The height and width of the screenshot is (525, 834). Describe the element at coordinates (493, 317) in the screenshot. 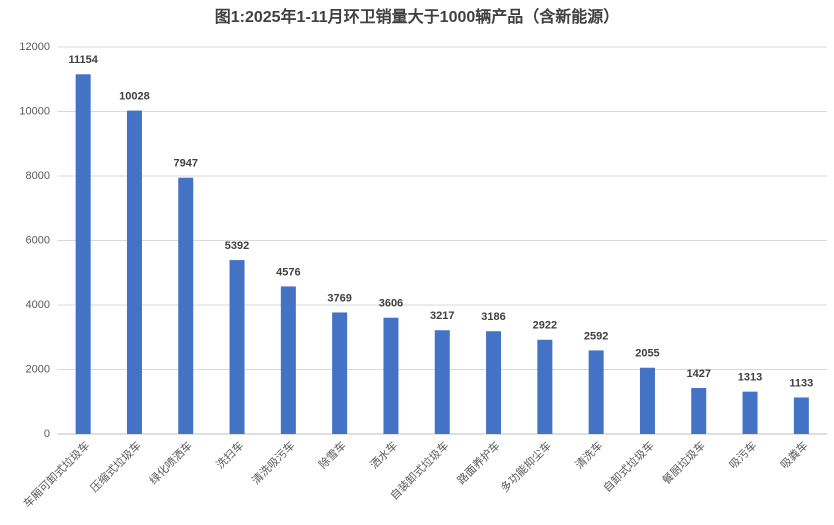

I see `data-label: 3186` at that location.